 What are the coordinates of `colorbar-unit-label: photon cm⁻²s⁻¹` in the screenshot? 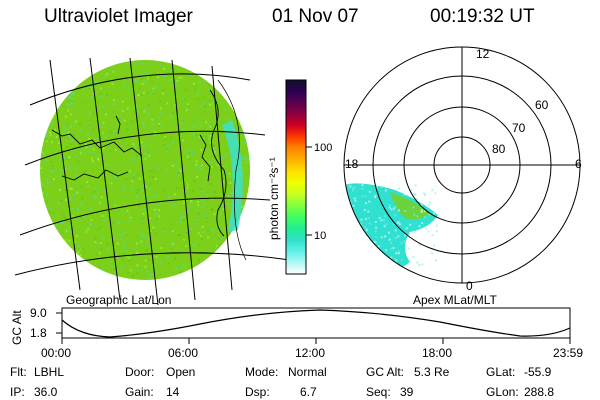 It's located at (274, 198).